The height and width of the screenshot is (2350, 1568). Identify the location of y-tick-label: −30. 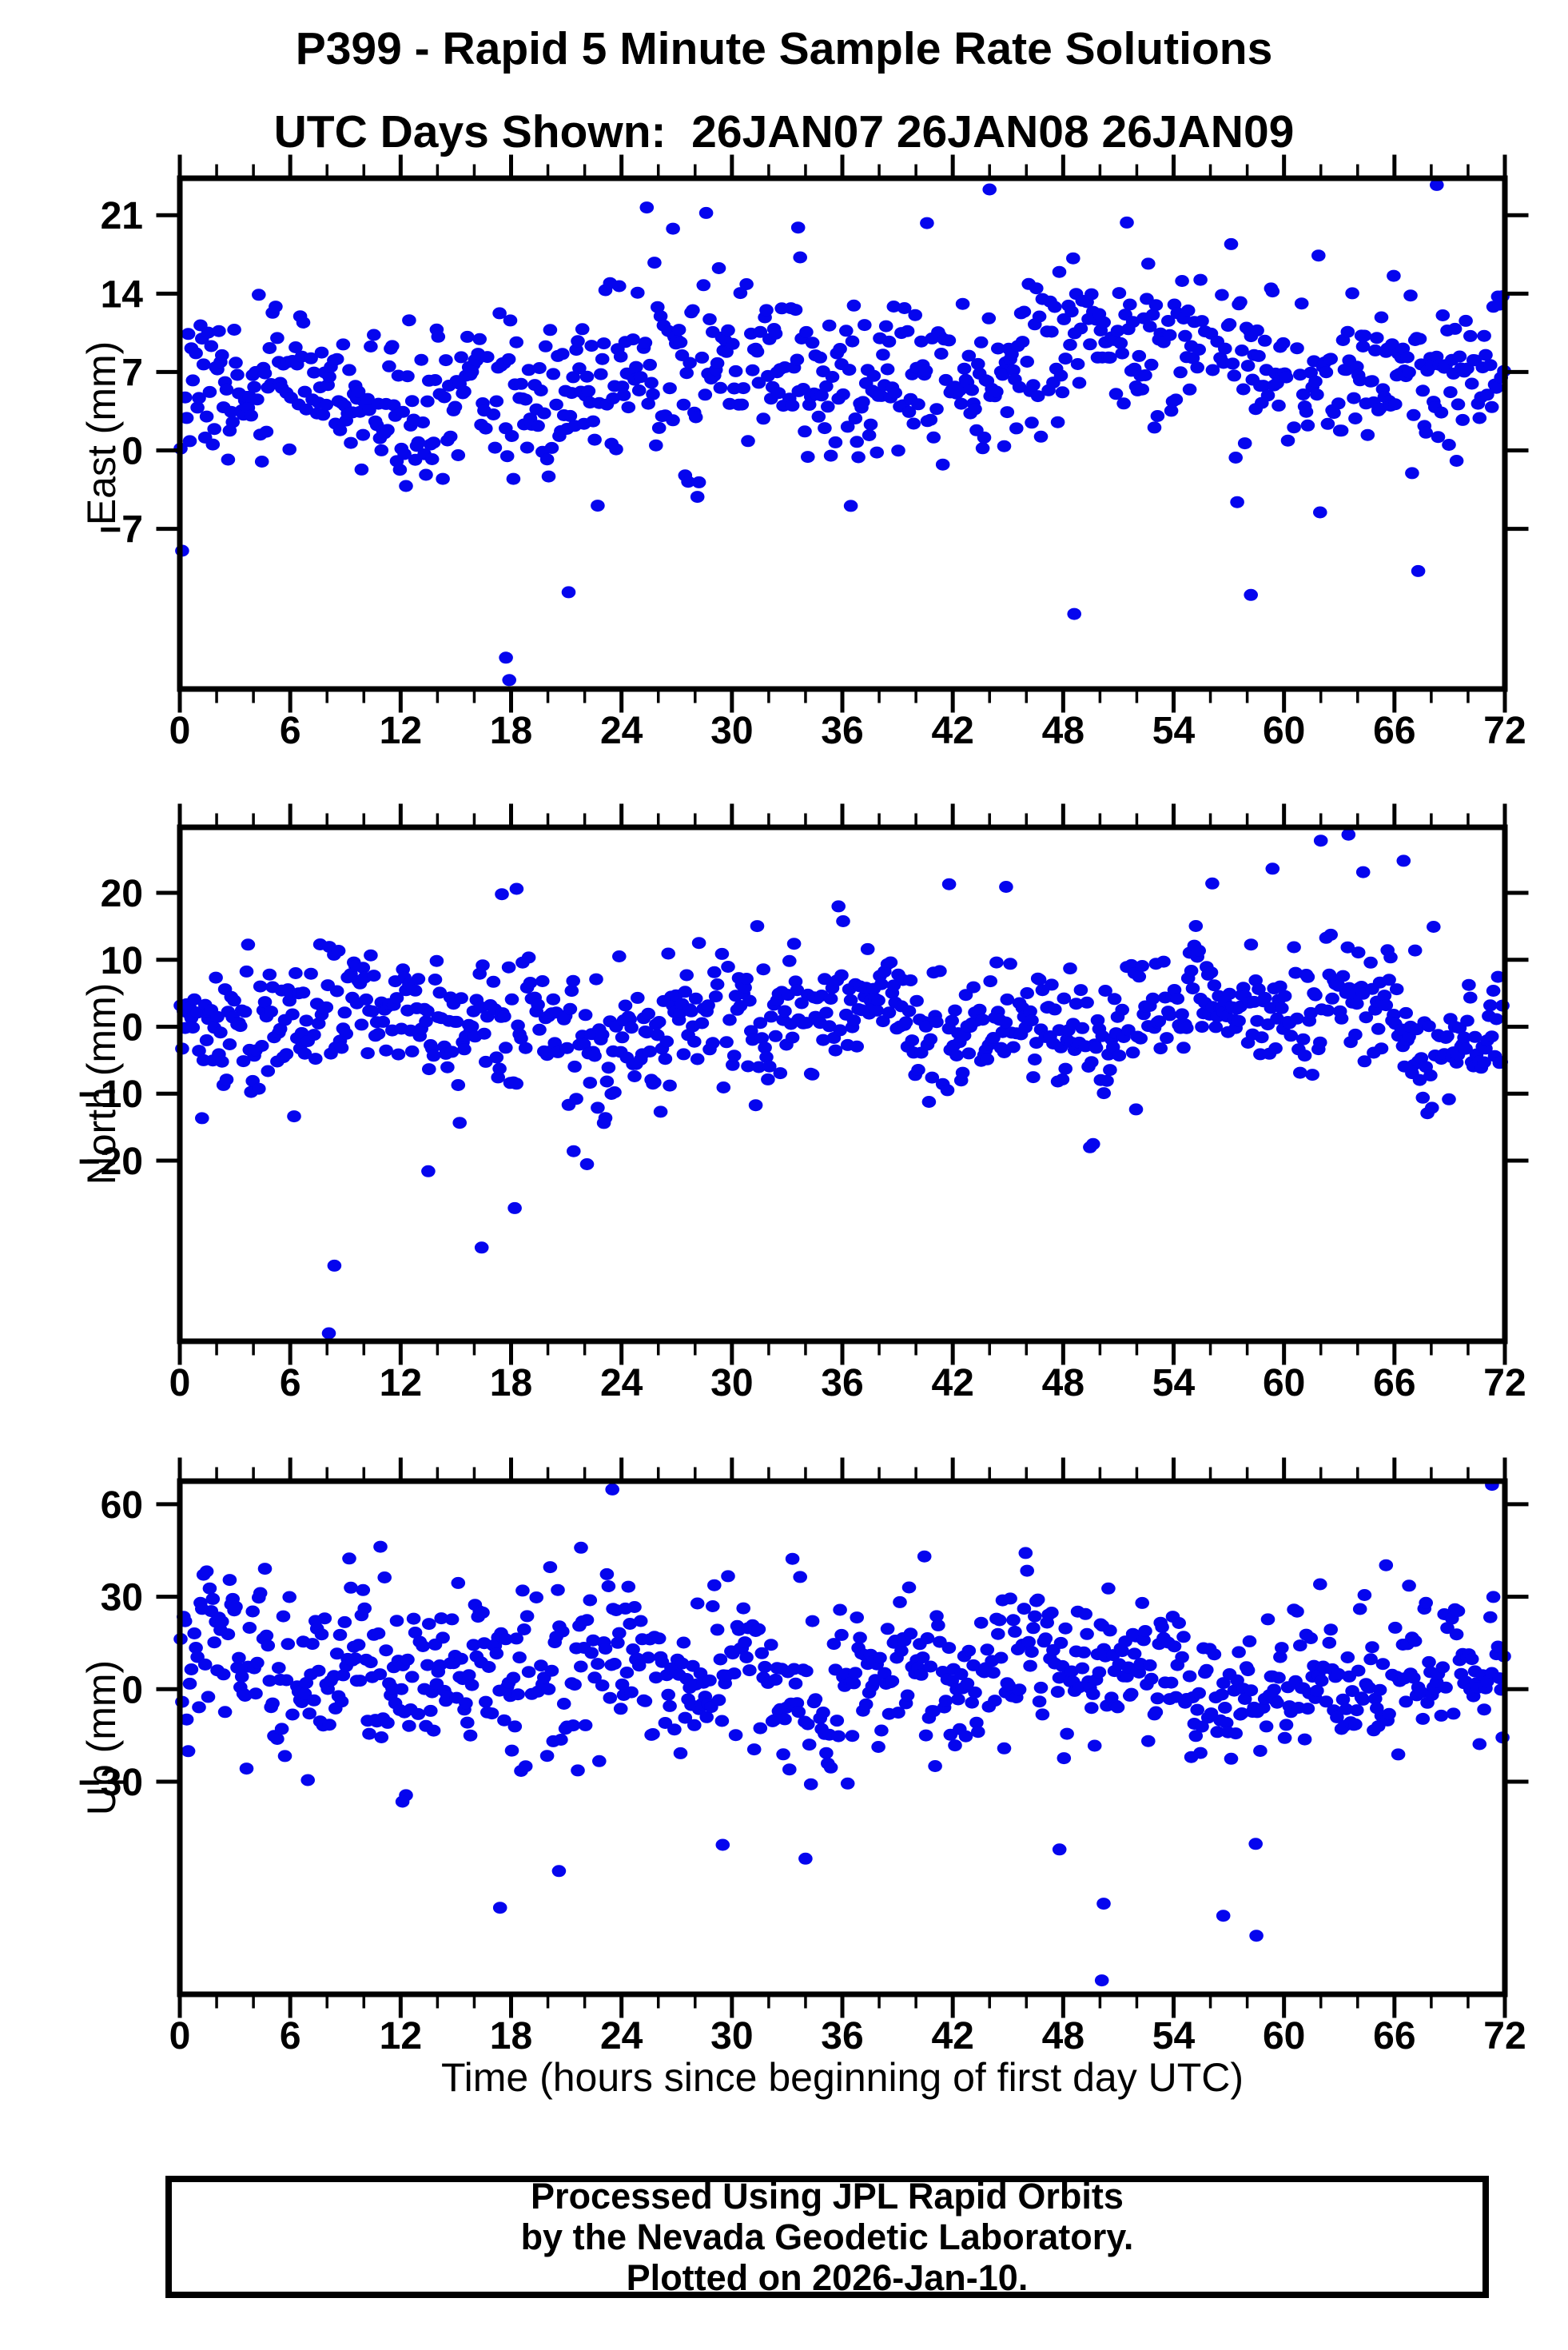
(111, 1783).